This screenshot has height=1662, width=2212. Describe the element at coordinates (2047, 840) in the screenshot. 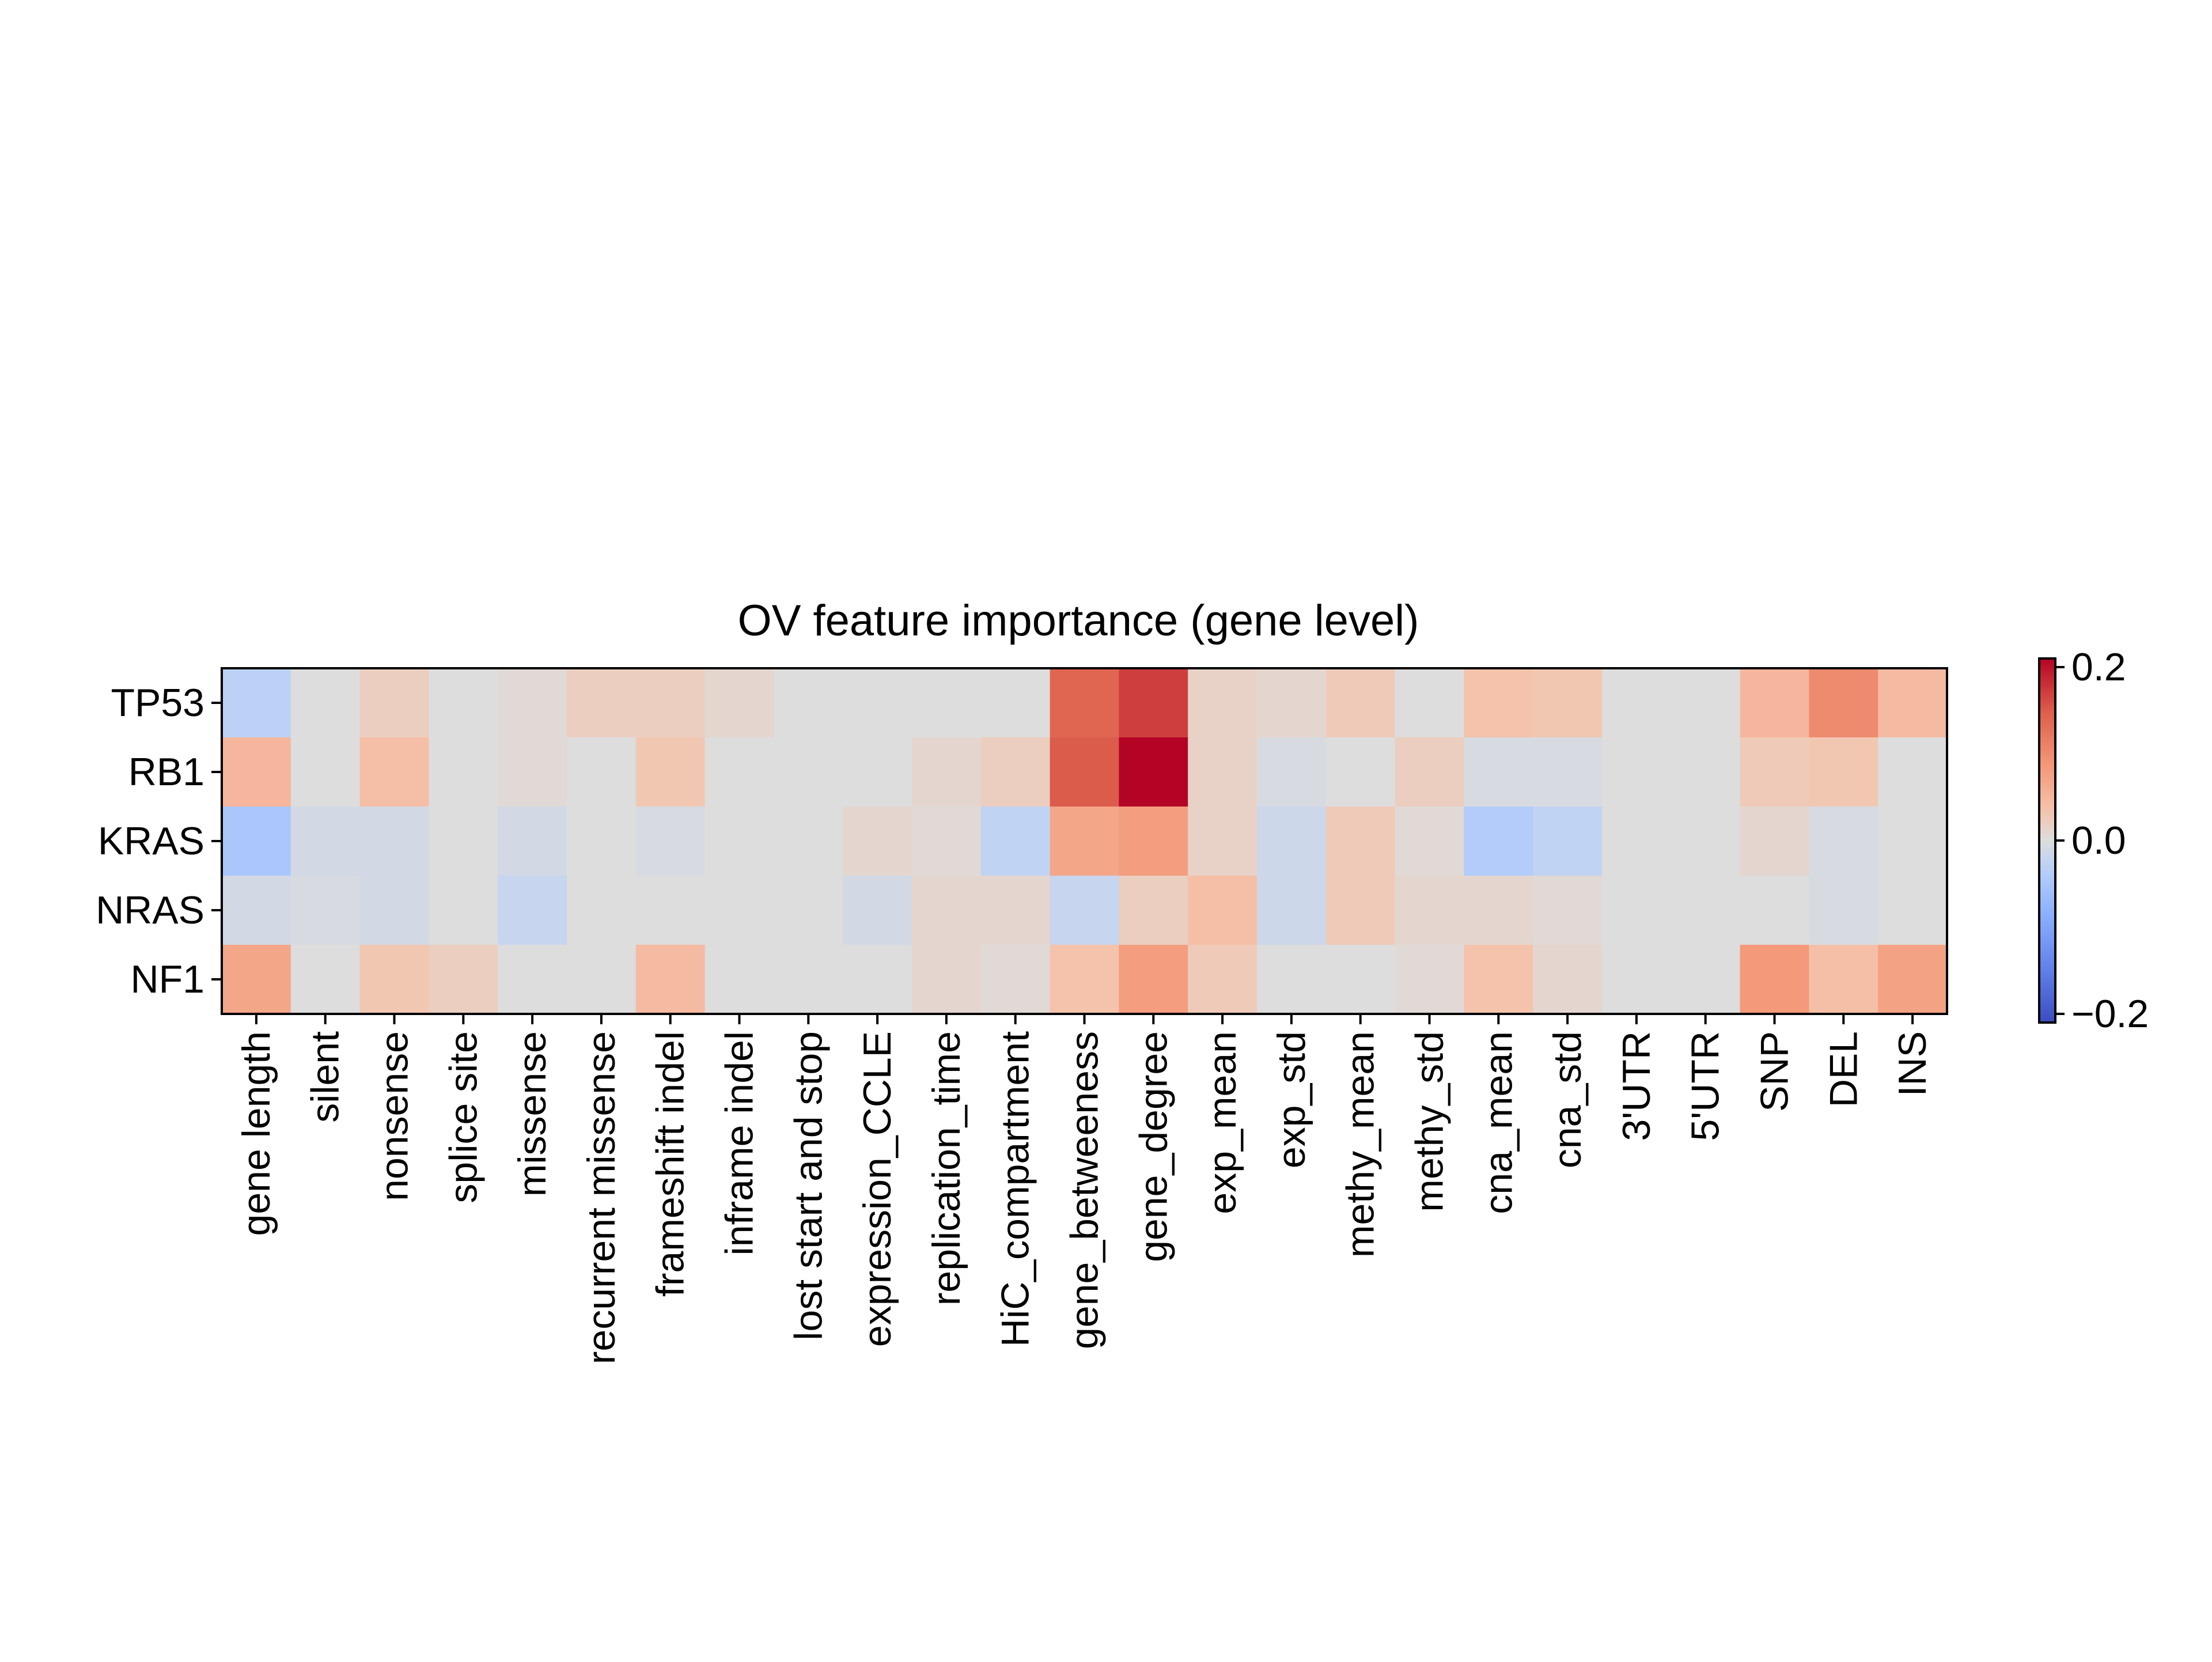

I see `colorbar` at that location.